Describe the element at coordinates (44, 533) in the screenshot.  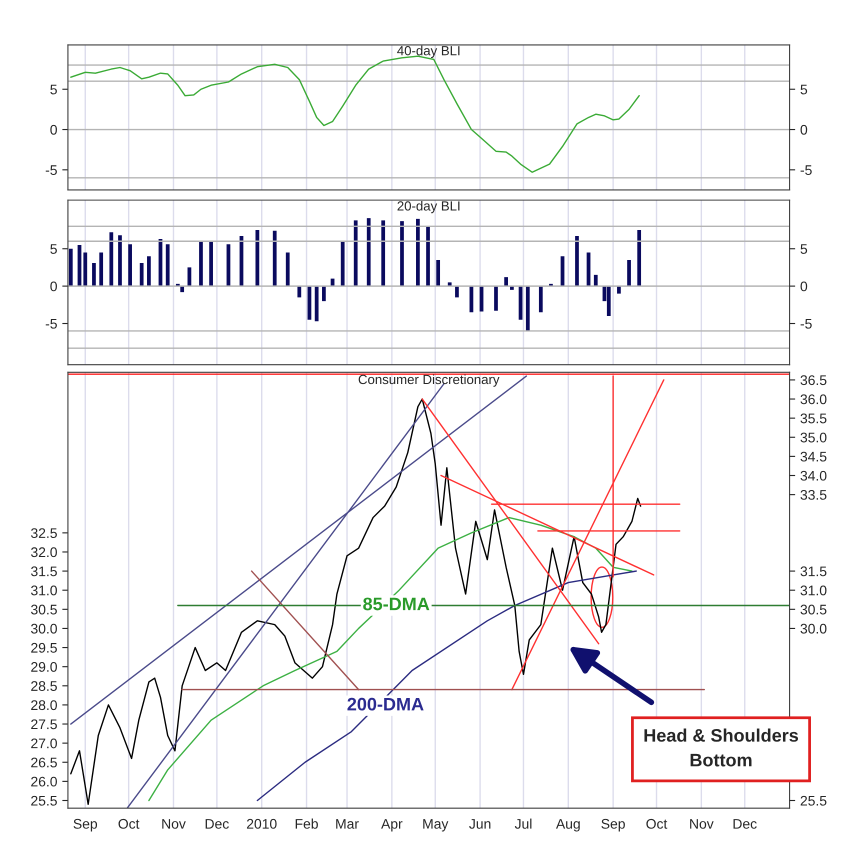
I see `y-tick-label: 32.5` at that location.